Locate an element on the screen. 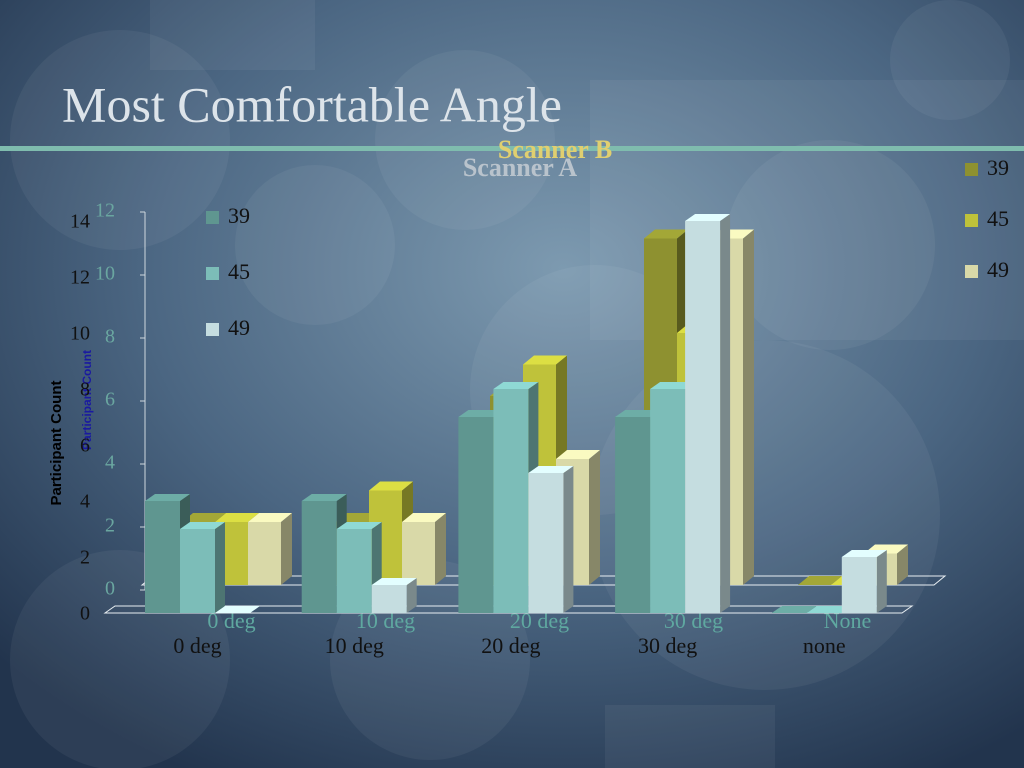 This screenshot has height=768, width=1024. x-tick-label: 20 deg is located at coordinates (510, 645).